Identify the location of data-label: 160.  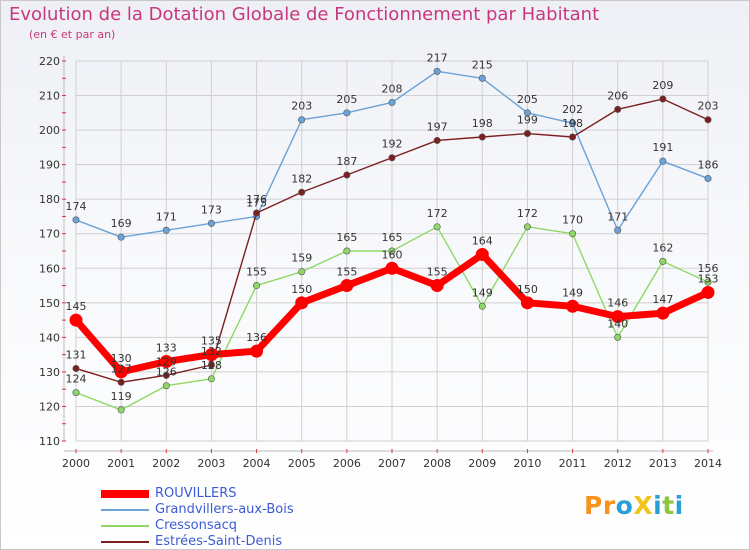
(392, 254).